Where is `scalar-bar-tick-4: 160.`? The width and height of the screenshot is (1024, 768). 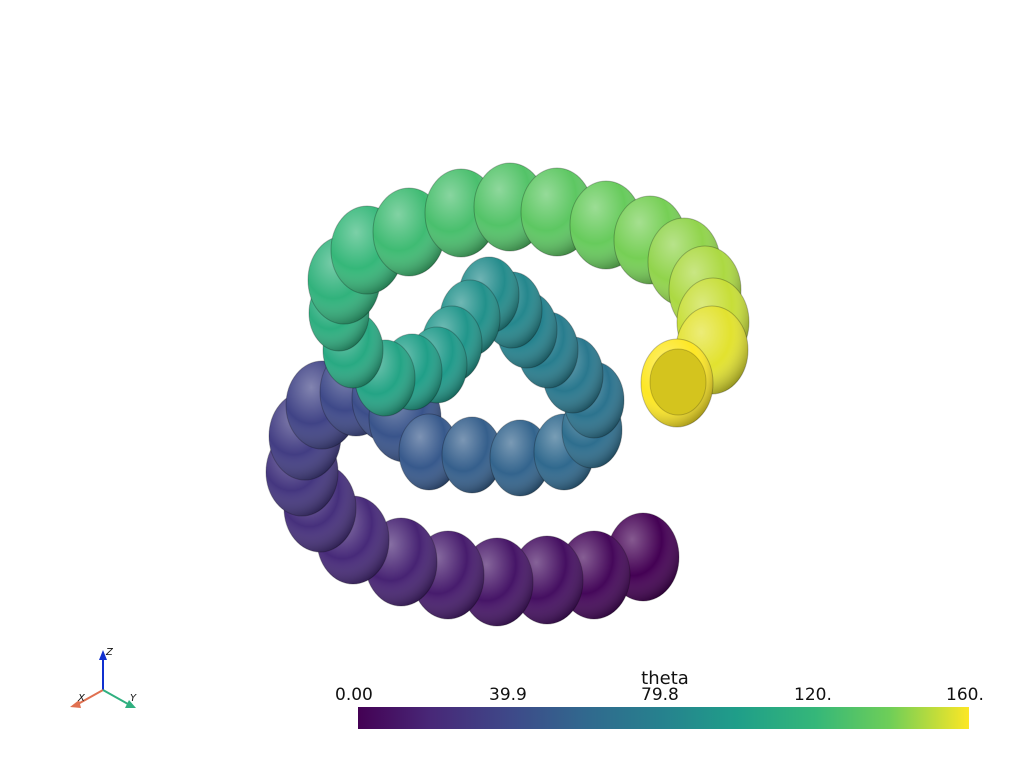
scalar-bar-tick-4: 160. is located at coordinates (965, 695).